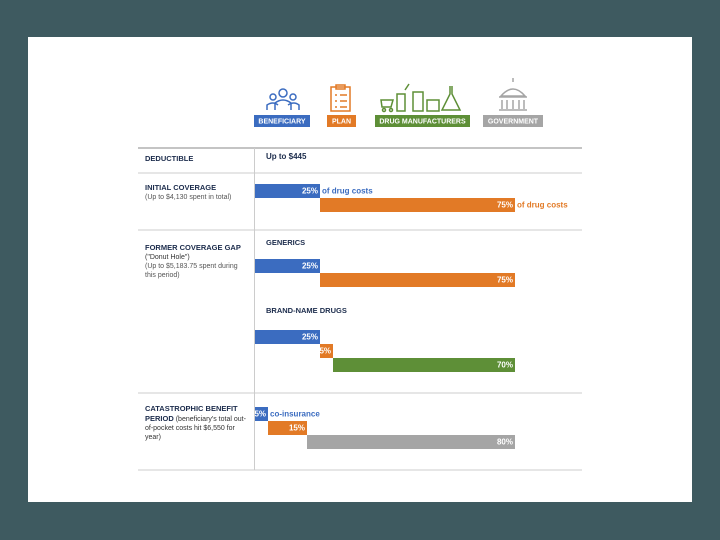 The width and height of the screenshot is (720, 540). I want to click on row-label: DEDUCTIBLE, so click(197, 159).